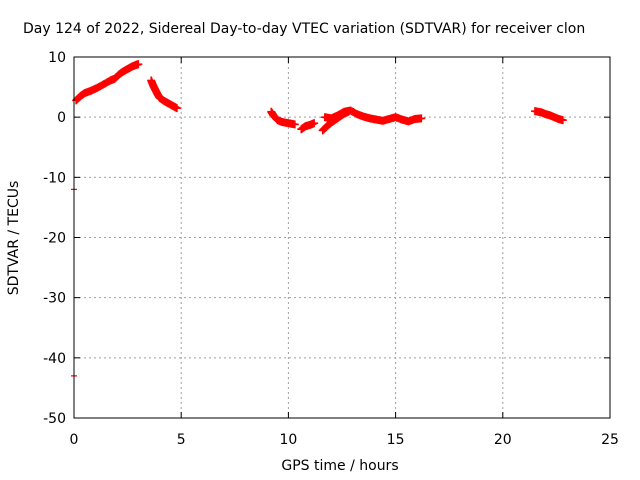  What do you see at coordinates (610, 440) in the screenshot?
I see `x-tick-label: 25` at bounding box center [610, 440].